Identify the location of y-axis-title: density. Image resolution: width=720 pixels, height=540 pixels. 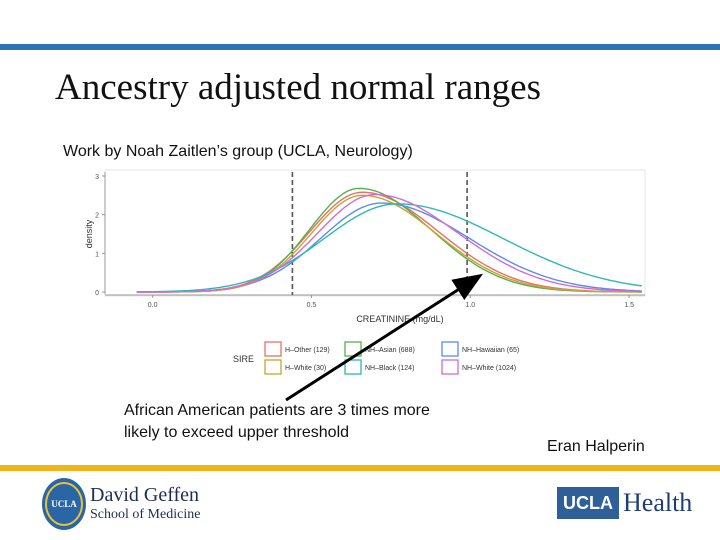
(89, 233).